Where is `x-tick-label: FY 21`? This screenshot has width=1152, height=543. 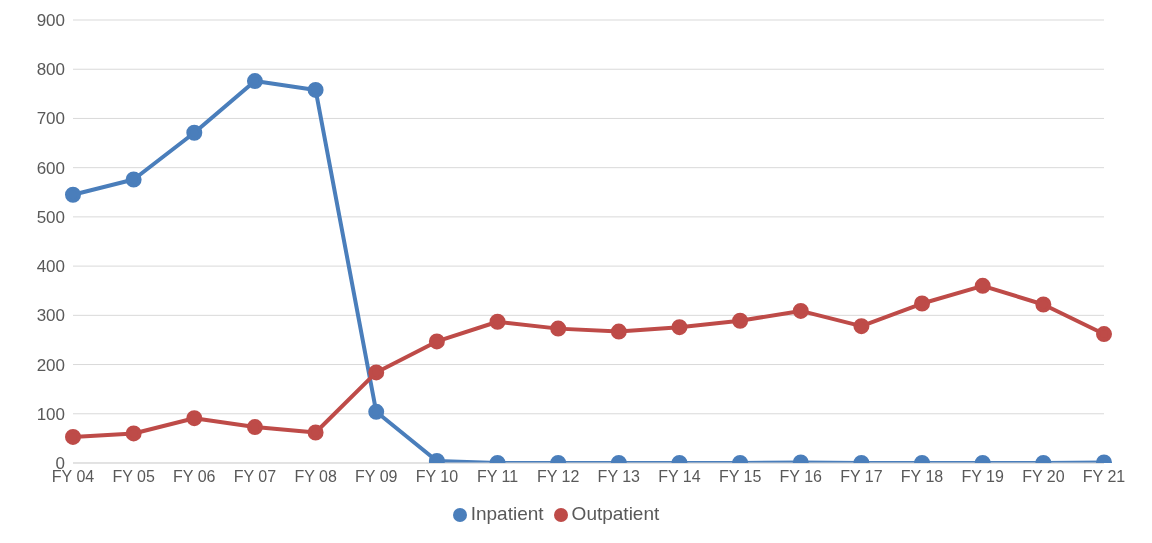 x-tick-label: FY 21 is located at coordinates (1104, 477).